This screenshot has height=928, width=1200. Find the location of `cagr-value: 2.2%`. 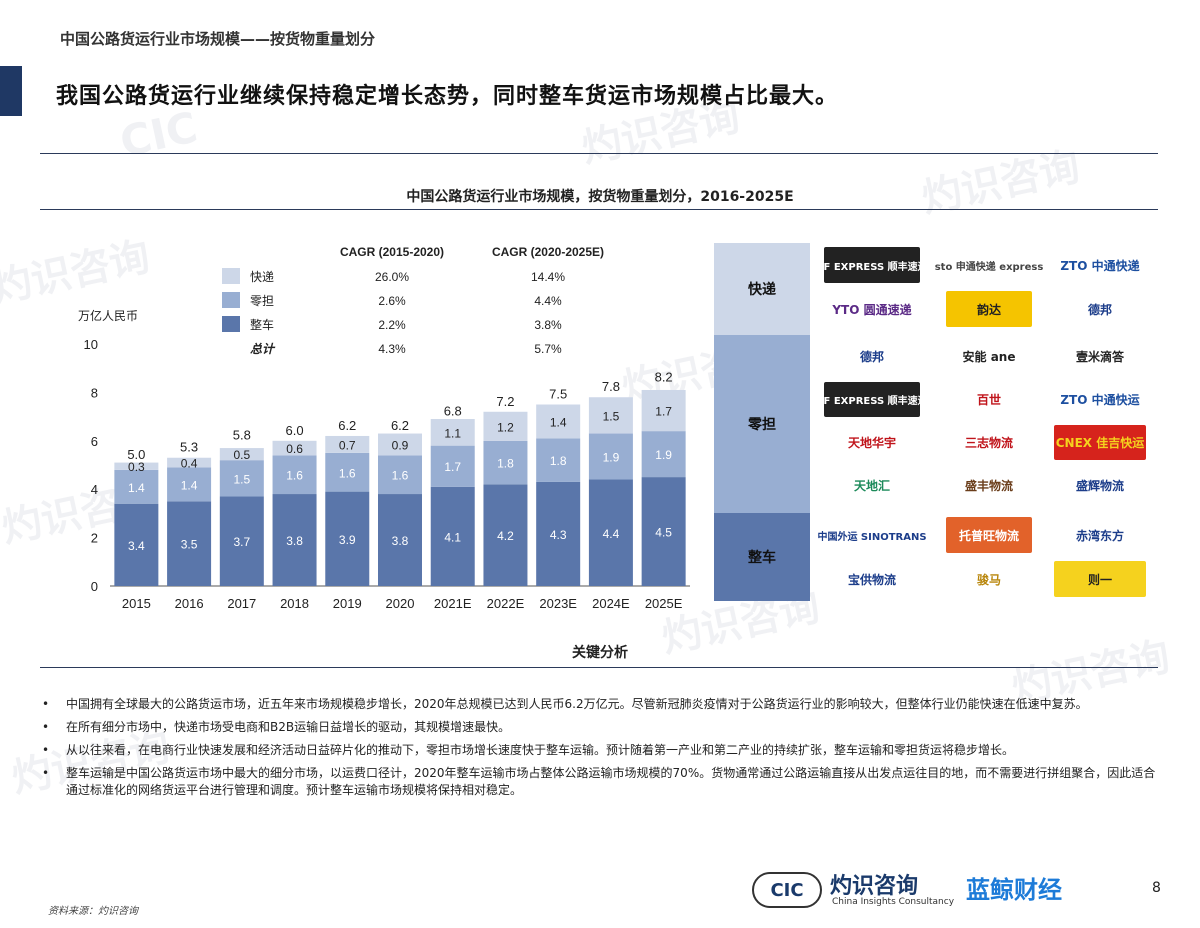

cagr-value: 2.2% is located at coordinates (392, 325).